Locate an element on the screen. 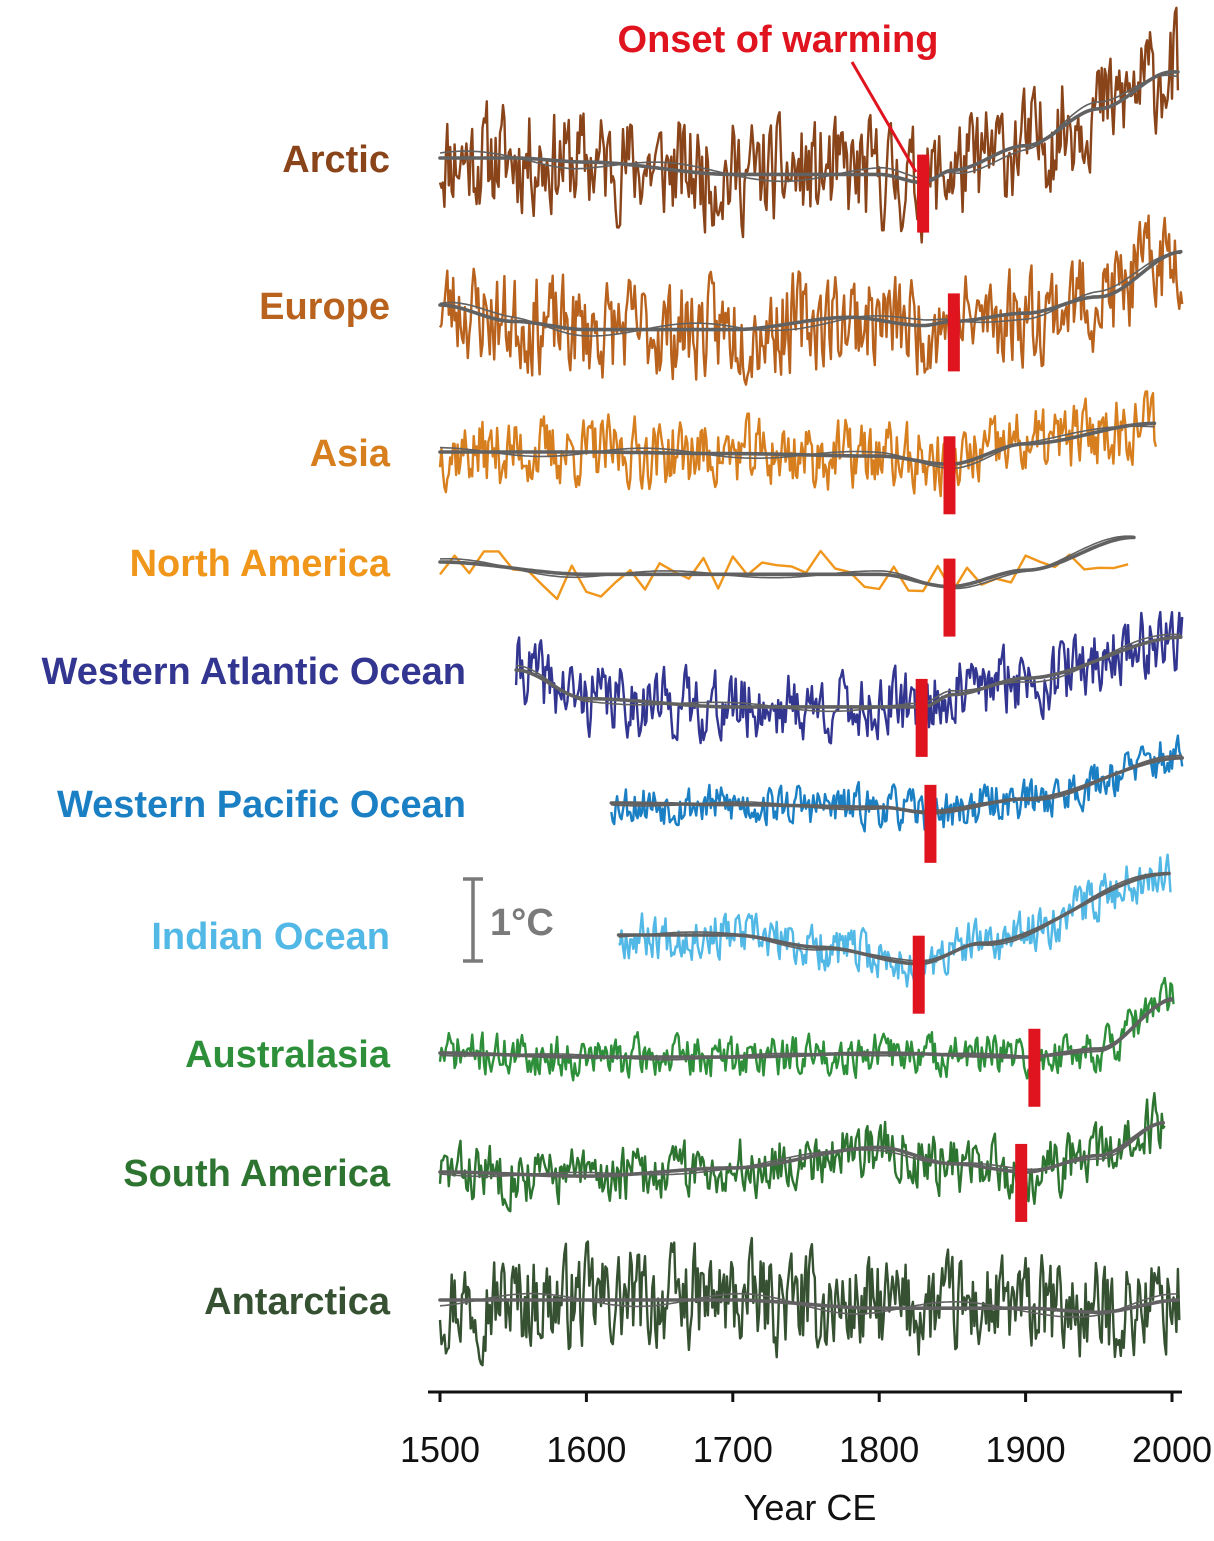 The image size is (1214, 1541). series-antarctica is located at coordinates (809, 1301).